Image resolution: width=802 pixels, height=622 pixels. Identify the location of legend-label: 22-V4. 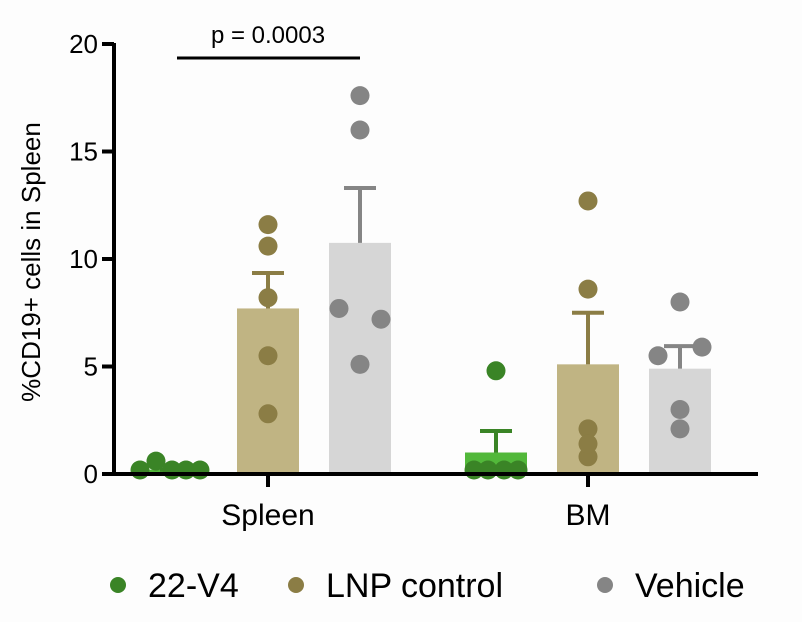
(193, 586).